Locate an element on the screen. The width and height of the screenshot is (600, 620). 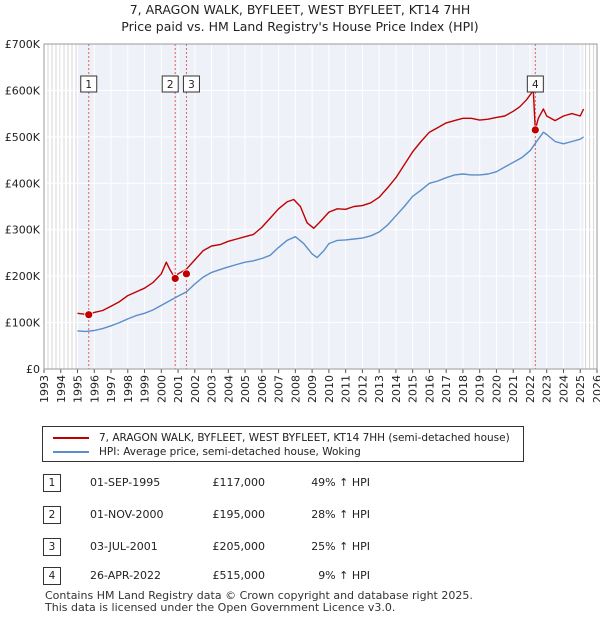
x-tick-label: 1995 is located at coordinates (78, 389).